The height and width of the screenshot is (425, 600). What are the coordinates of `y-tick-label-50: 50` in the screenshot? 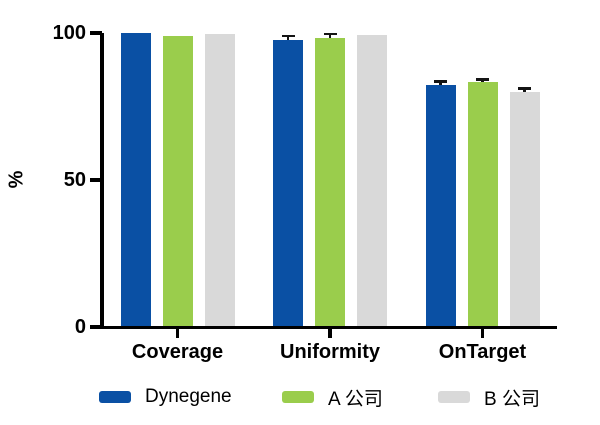 It's located at (74, 180).